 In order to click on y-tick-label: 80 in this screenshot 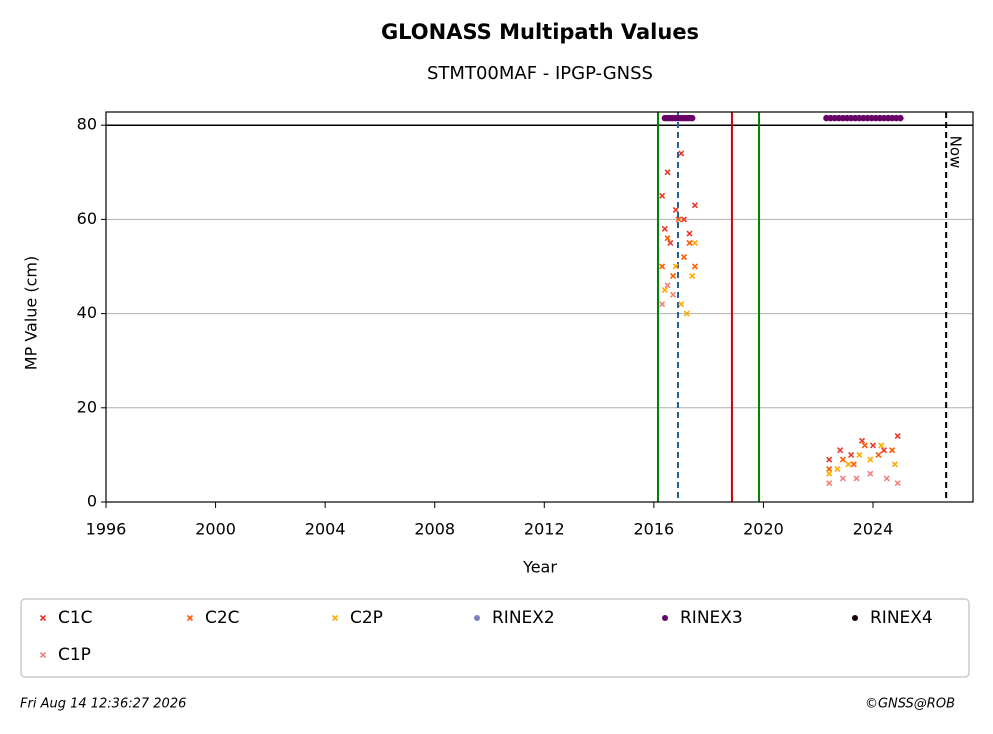, I will do `click(87, 124)`.